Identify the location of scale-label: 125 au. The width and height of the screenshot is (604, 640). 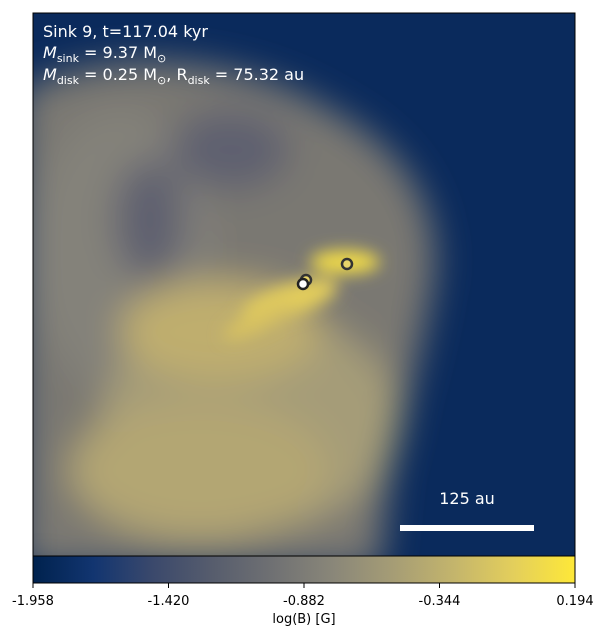
(467, 498).